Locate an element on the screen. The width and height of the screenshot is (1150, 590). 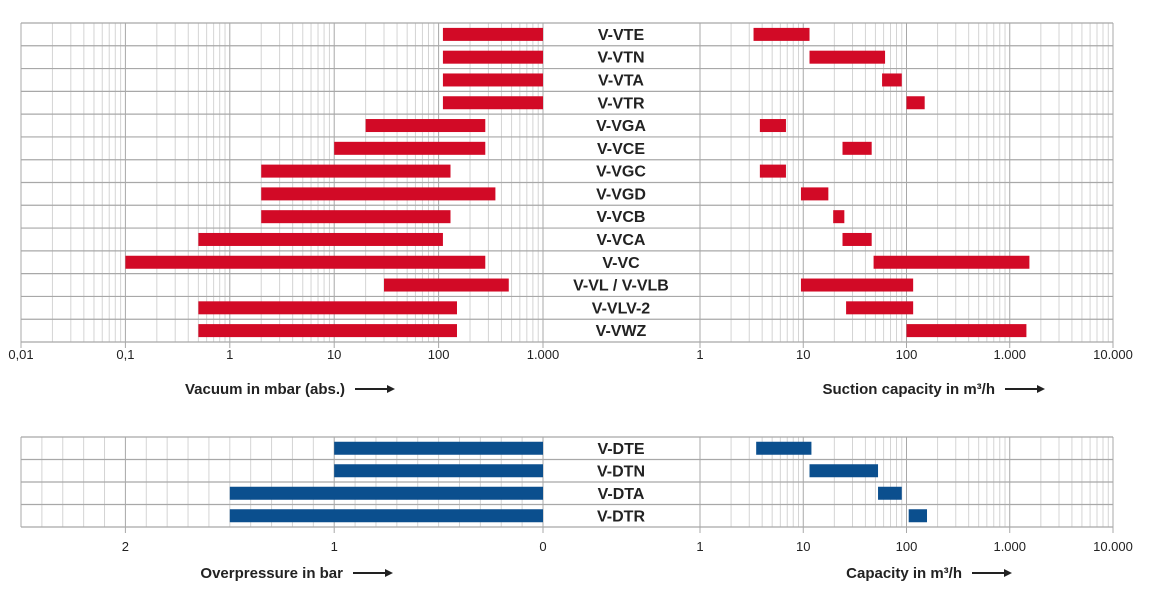
bar-right-v-dte is located at coordinates (784, 448).